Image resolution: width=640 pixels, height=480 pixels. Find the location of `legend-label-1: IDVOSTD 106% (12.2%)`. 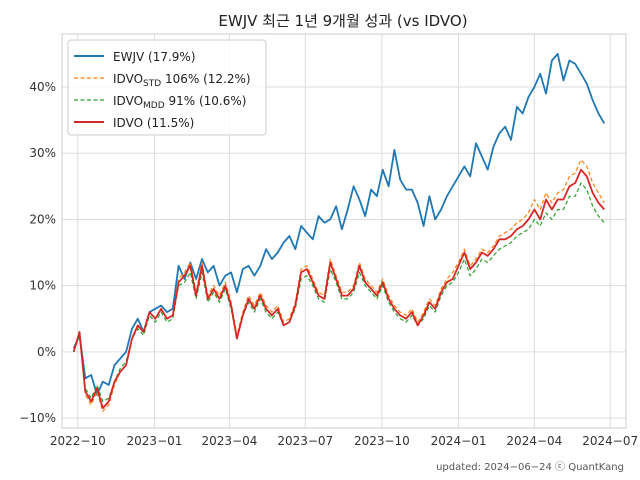

legend-label-1: IDVOSTD 106% (12.2%) is located at coordinates (182, 80).